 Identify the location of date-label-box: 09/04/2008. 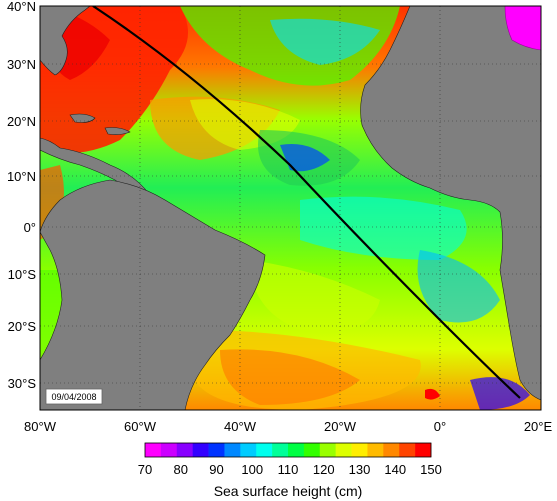
(74, 396).